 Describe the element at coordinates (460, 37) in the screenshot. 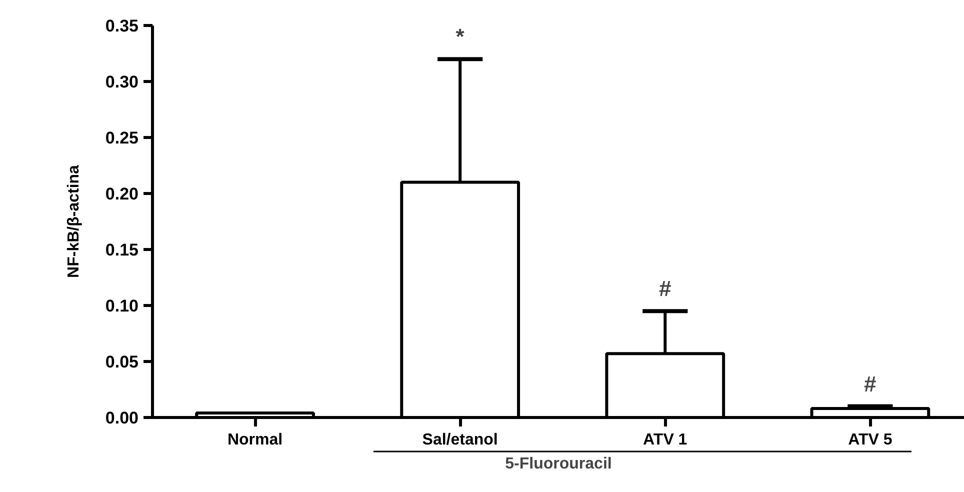

I see `annotation: *` at that location.